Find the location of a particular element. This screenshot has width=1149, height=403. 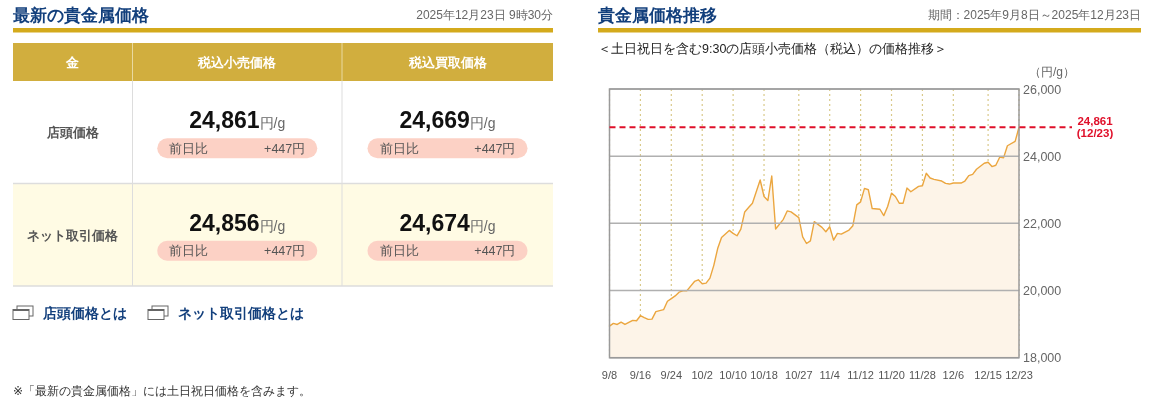

y-tick-label: 24,000 is located at coordinates (1042, 156).